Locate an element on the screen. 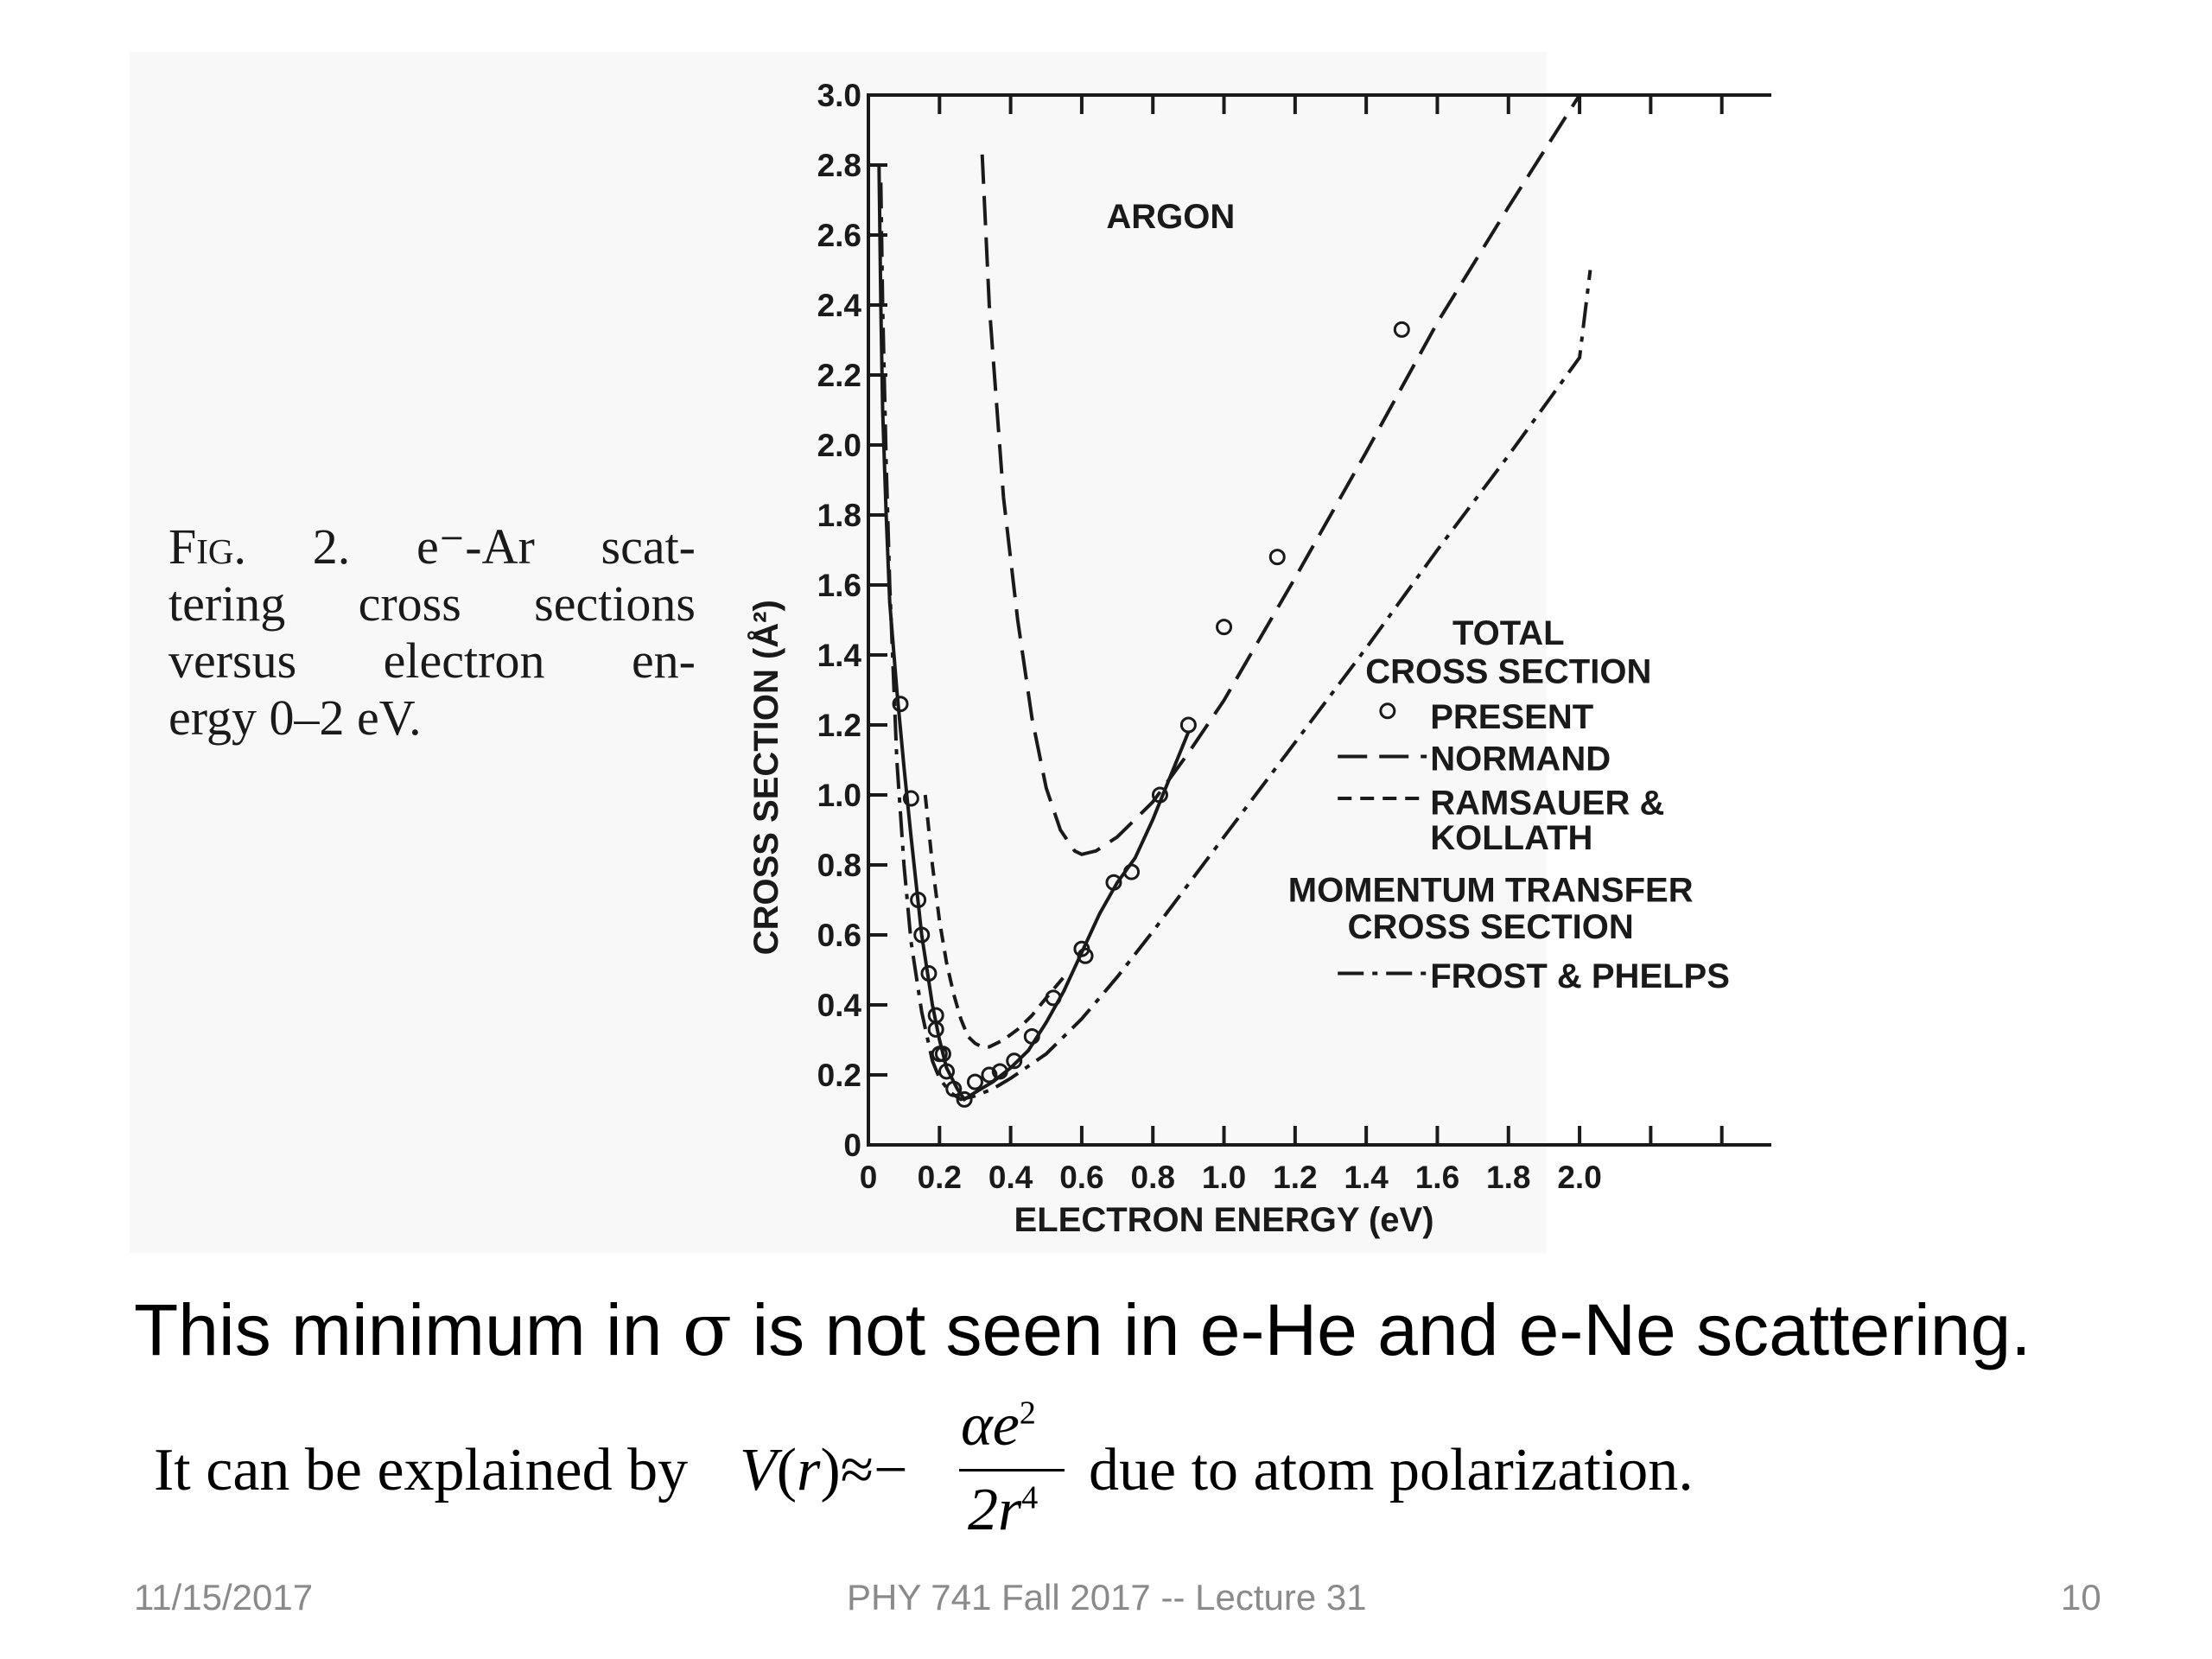  legend-present-marker is located at coordinates (1387, 711).